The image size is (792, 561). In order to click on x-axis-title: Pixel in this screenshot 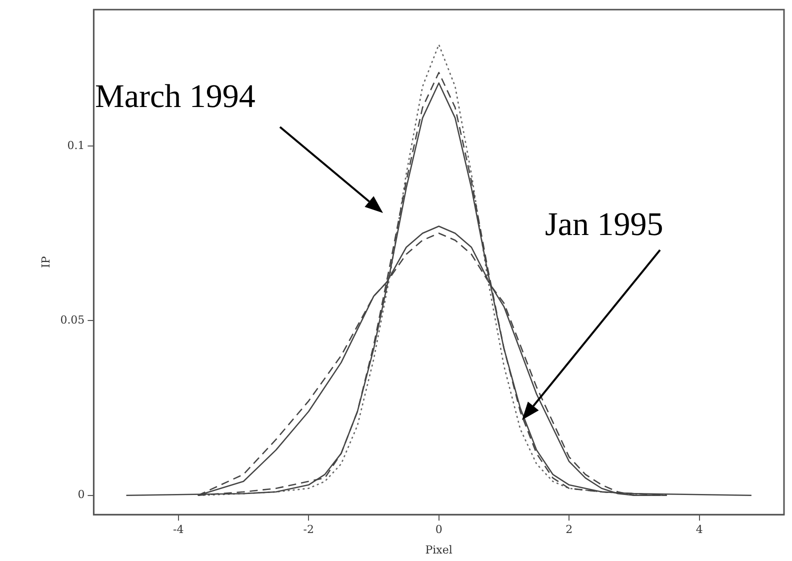, I will do `click(439, 549)`.